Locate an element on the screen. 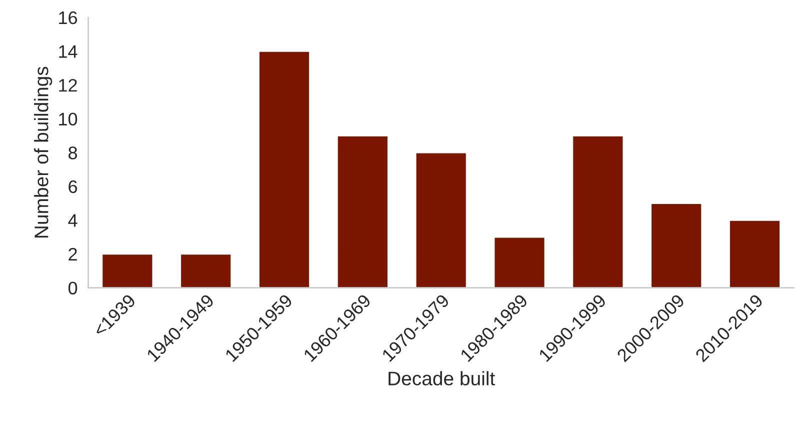 This screenshot has width=802, height=436. y-axis-title: Number of buildings is located at coordinates (43, 152).